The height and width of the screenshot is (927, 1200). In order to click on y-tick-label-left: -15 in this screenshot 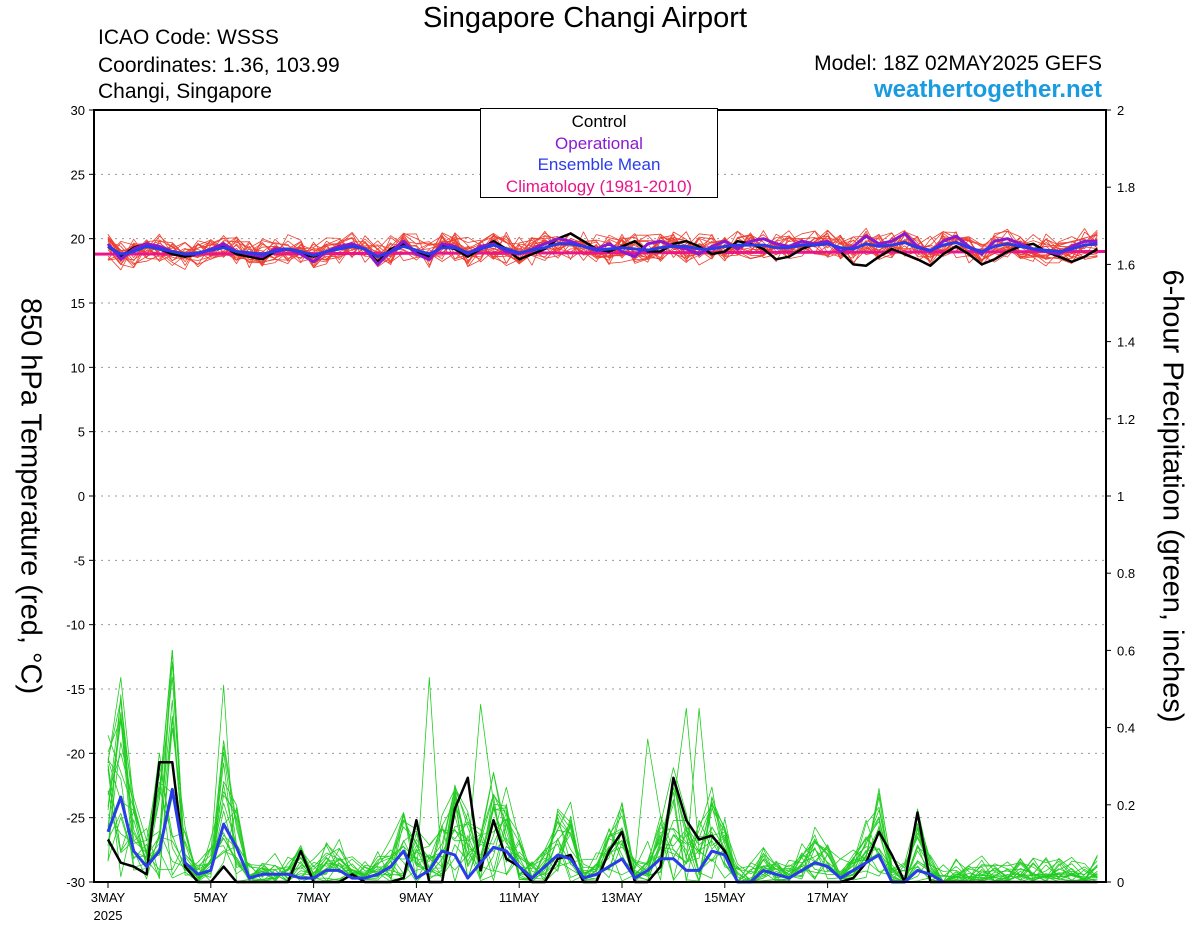, I will do `click(75, 689)`.